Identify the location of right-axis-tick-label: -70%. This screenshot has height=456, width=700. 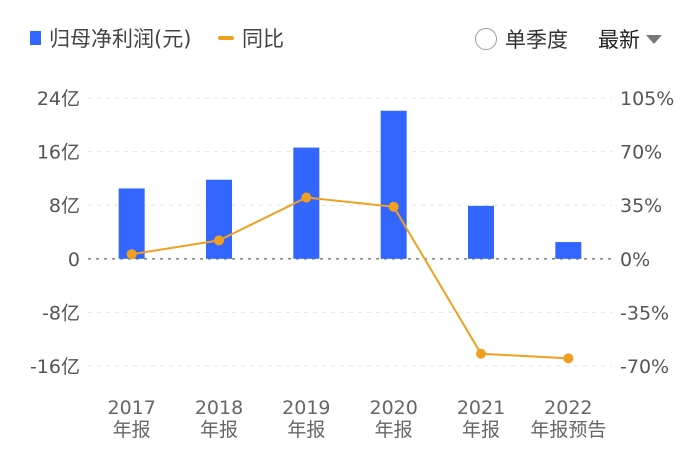
(644, 367).